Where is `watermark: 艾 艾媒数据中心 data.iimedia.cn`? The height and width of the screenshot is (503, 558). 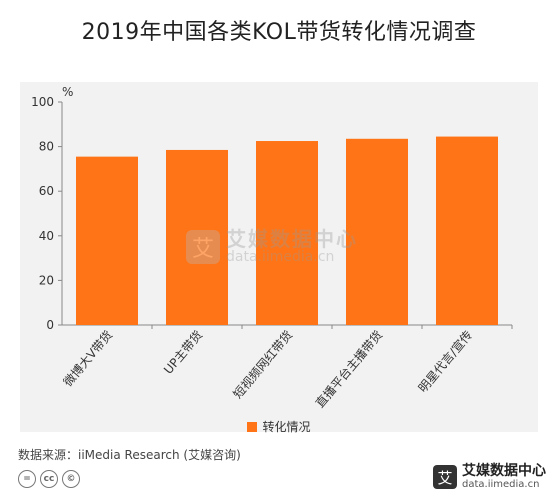
watermark: 艾 艾媒数据中心 data.iimedia.cn is located at coordinates (272, 246).